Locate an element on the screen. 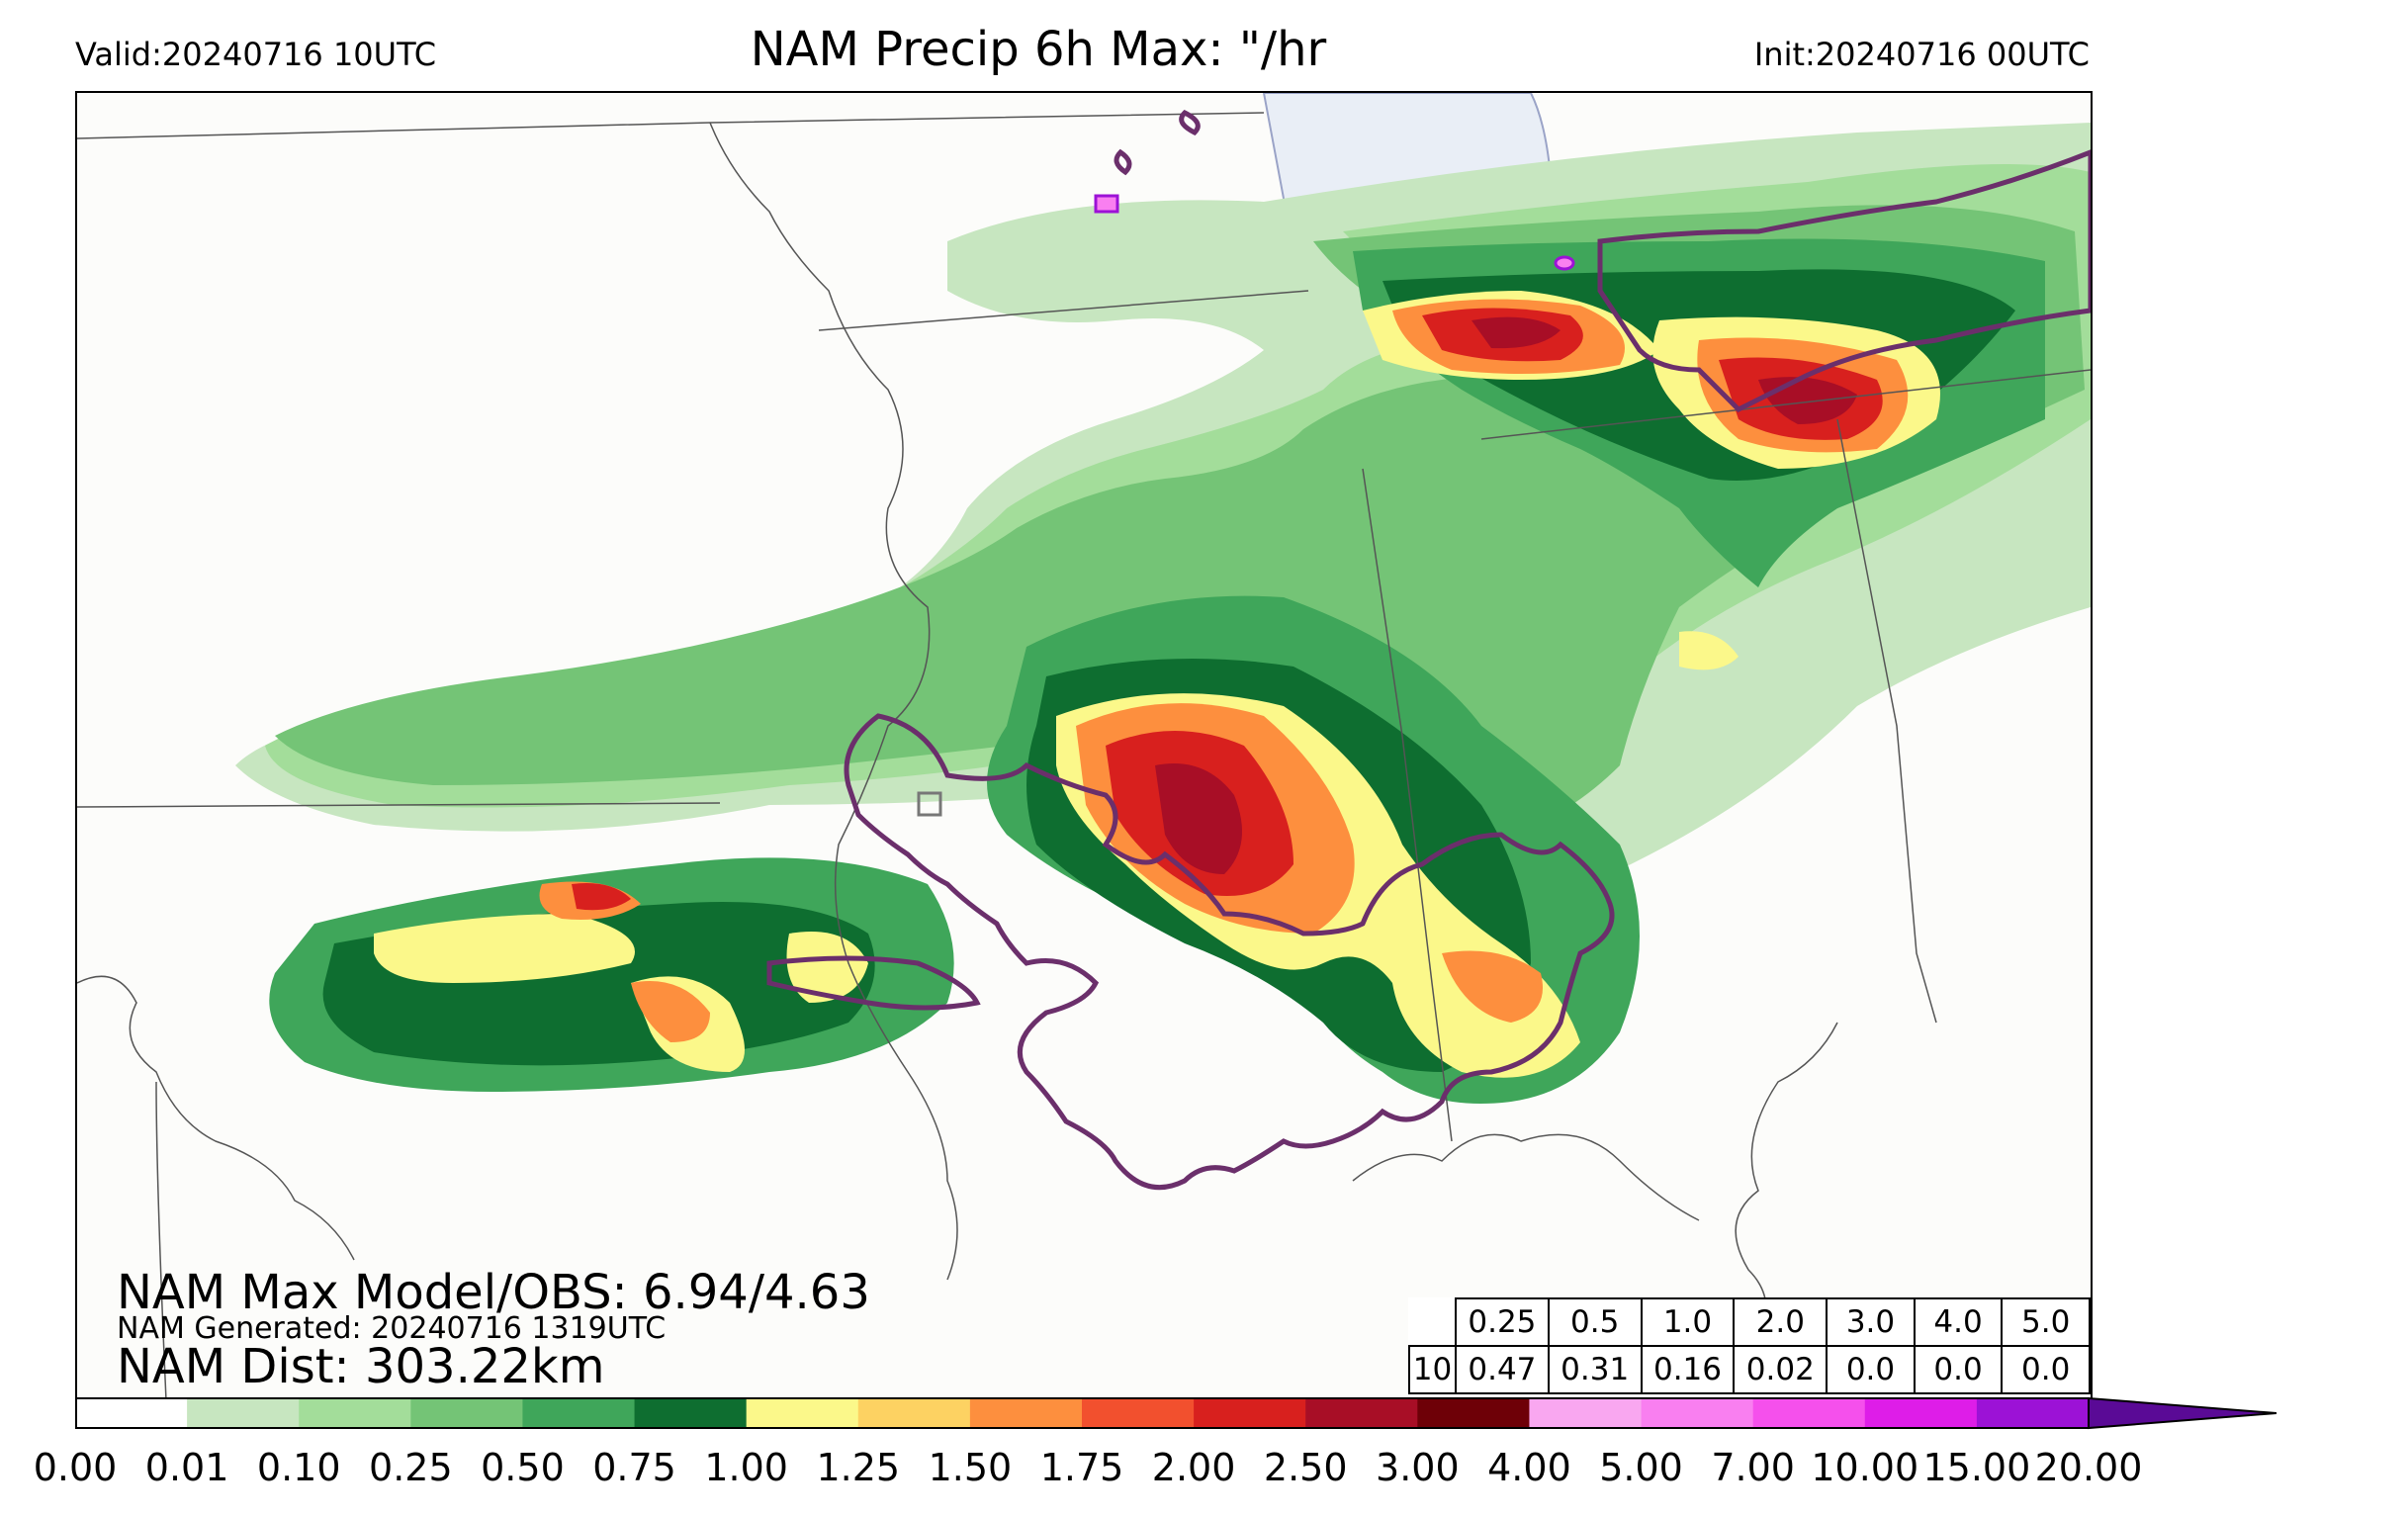 Image resolution: width=2408 pixels, height=1517 pixels. colorbar-tick-label: 1.00 is located at coordinates (746, 1467).